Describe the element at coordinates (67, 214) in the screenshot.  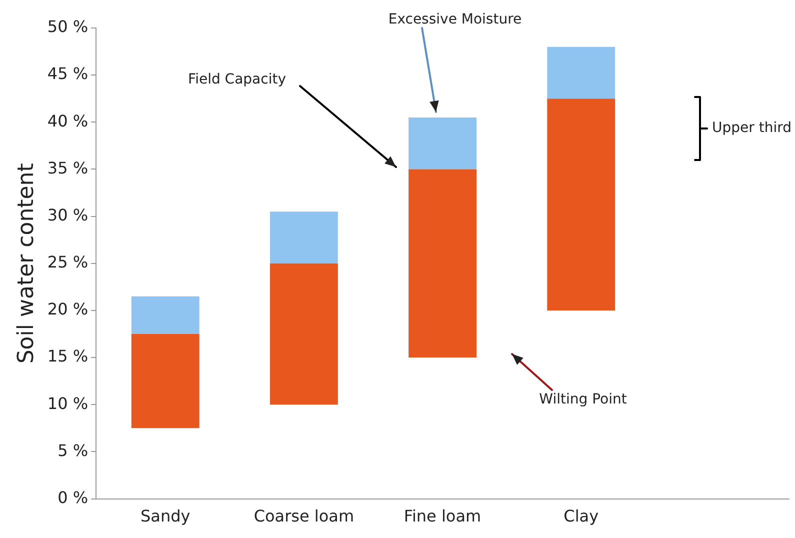
I see `y-tick-label: 30 %` at that location.